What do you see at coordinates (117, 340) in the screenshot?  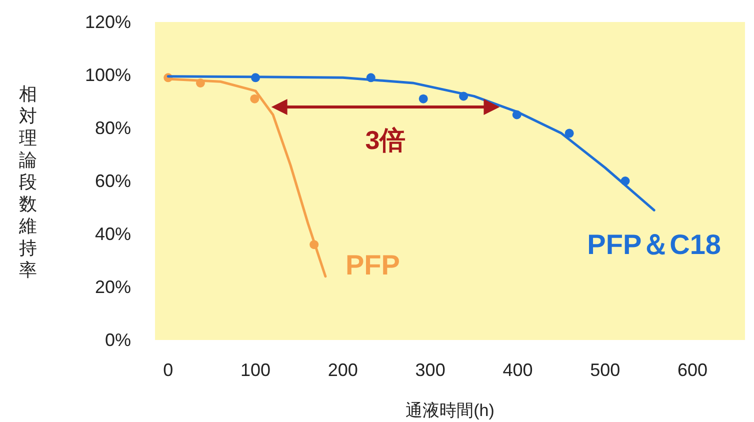 I see `y-tick-label: 0%` at bounding box center [117, 340].